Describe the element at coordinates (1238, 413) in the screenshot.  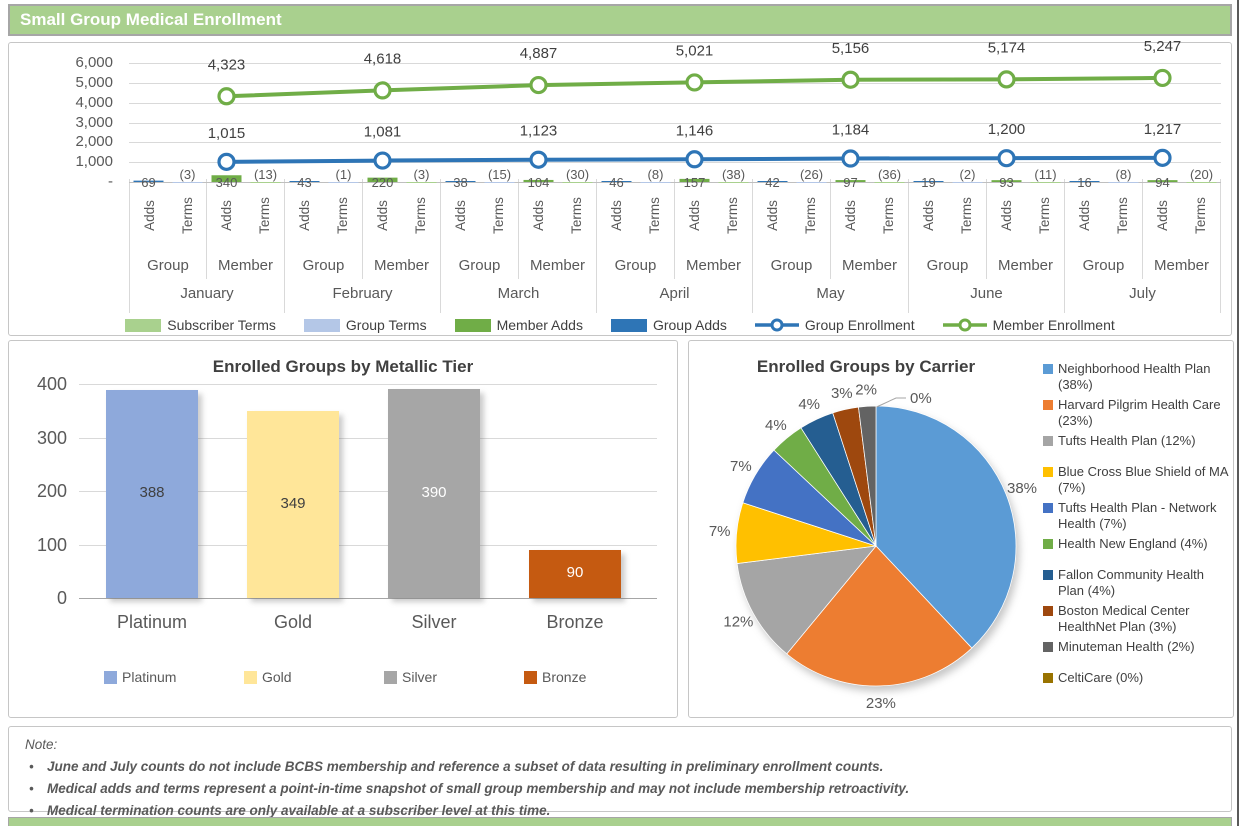
I see `window-right-edge` at that location.